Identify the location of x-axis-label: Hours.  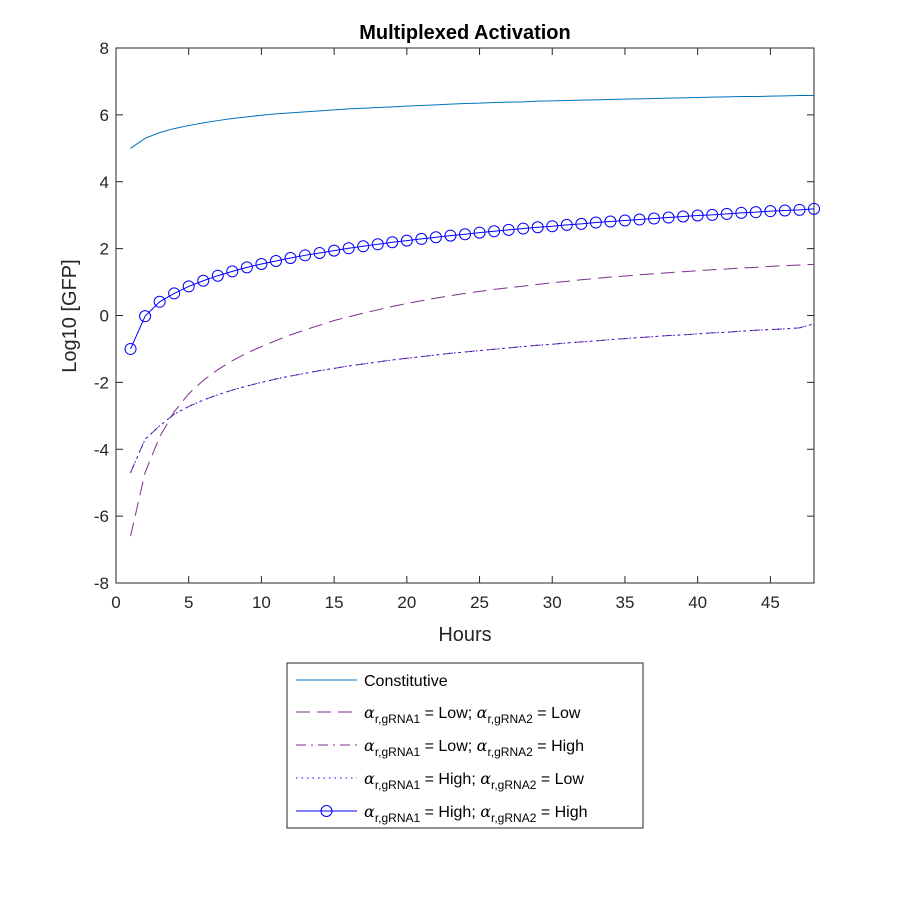
(464, 635).